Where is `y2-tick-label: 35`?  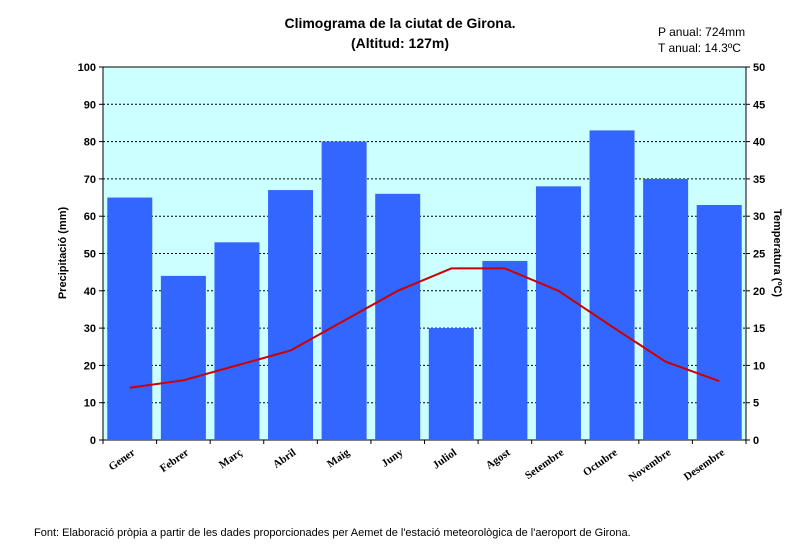 y2-tick-label: 35 is located at coordinates (759, 180).